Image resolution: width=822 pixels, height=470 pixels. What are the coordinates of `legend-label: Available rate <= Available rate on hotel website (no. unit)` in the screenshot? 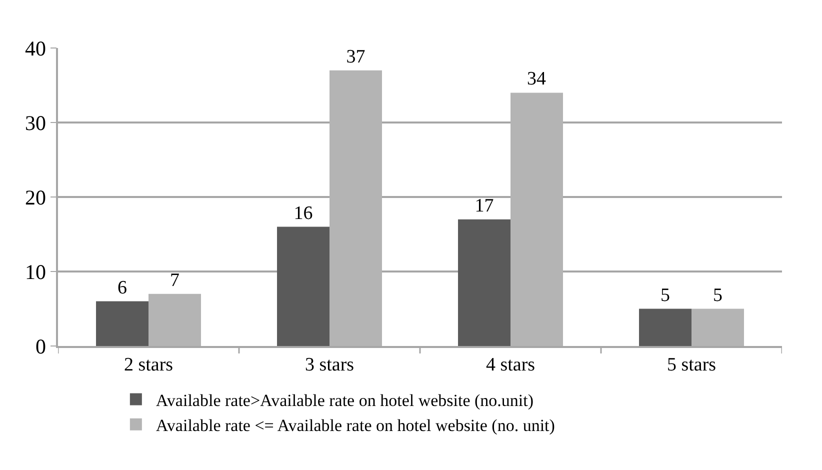 It's located at (355, 426).